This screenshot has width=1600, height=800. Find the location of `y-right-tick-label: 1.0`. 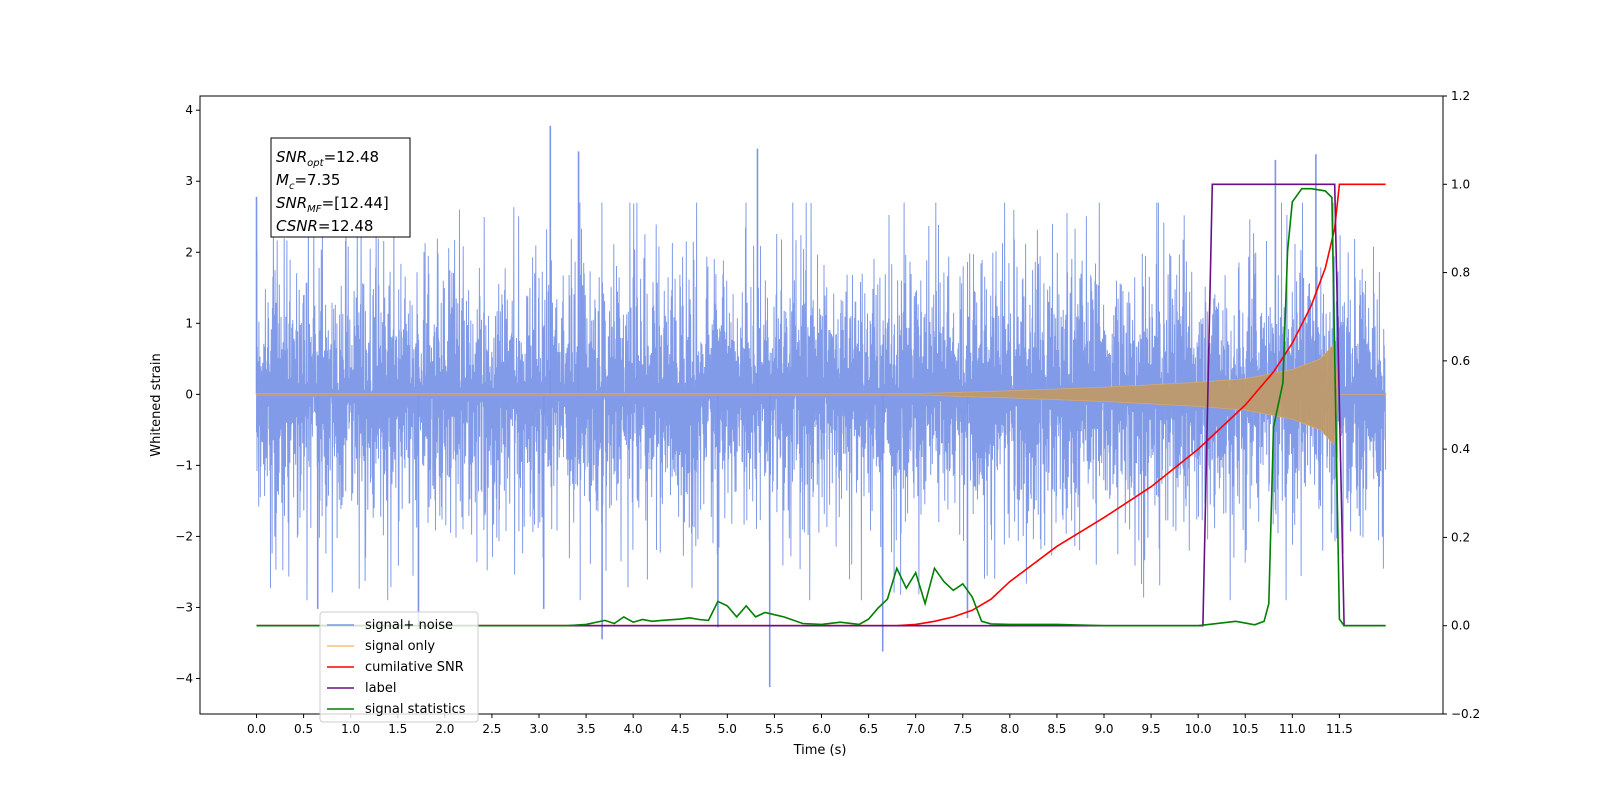

y-right-tick-label: 1.0 is located at coordinates (1460, 184).